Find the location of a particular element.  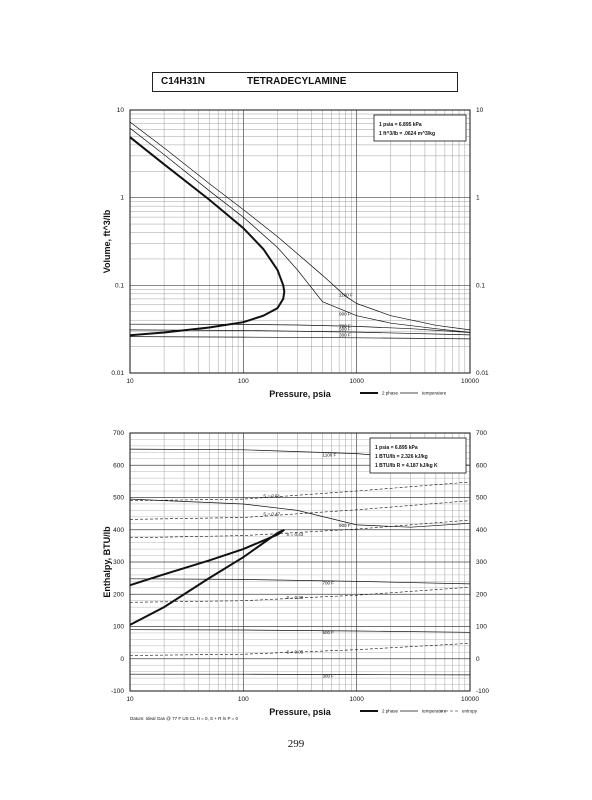

chart2-x-tick-label: 1000 is located at coordinates (356, 699).